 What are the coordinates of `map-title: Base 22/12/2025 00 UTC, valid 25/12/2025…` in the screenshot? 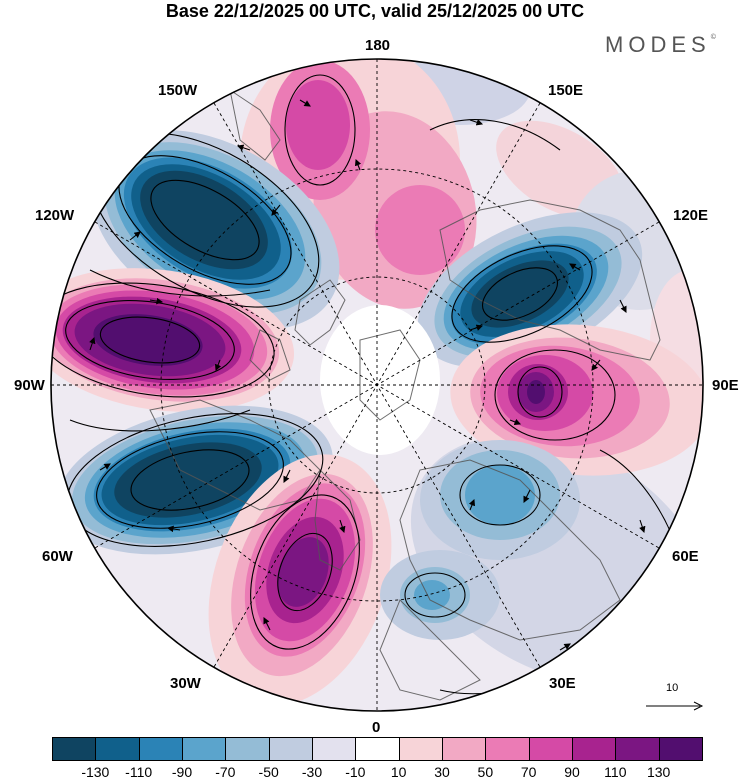 It's located at (375, 11).